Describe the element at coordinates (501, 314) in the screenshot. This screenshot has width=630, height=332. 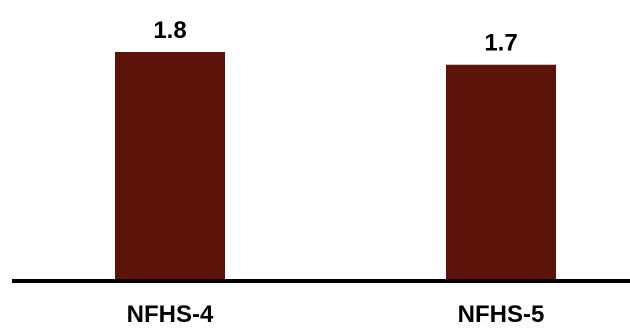
I see `category-label-nfhs-5: NFHS-5` at that location.